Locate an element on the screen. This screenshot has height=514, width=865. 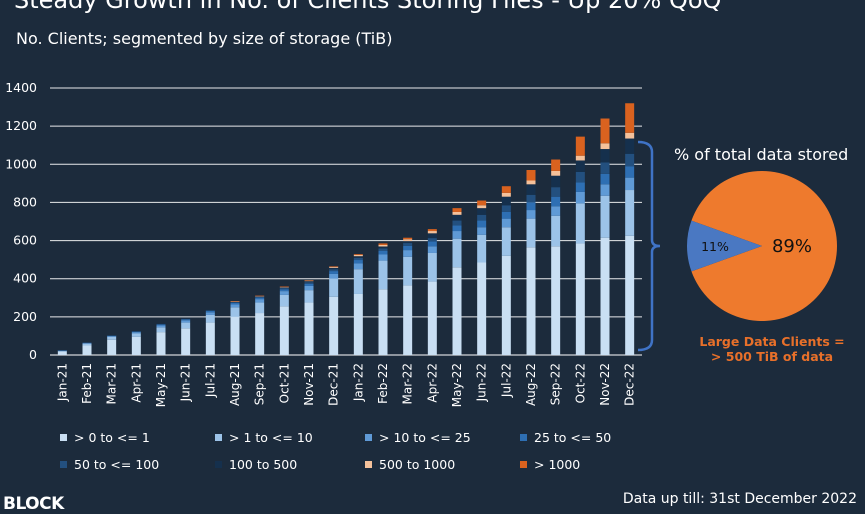
y-tick-label: 800 is located at coordinates (25, 201).